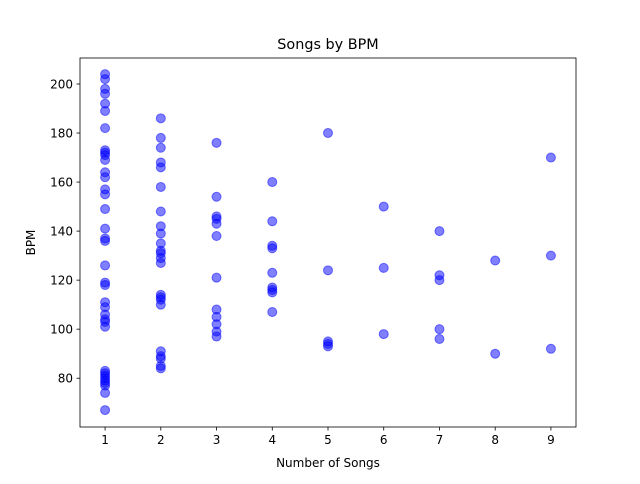 This screenshot has width=640, height=484. I want to click on x-tick-label: 6, so click(384, 440).